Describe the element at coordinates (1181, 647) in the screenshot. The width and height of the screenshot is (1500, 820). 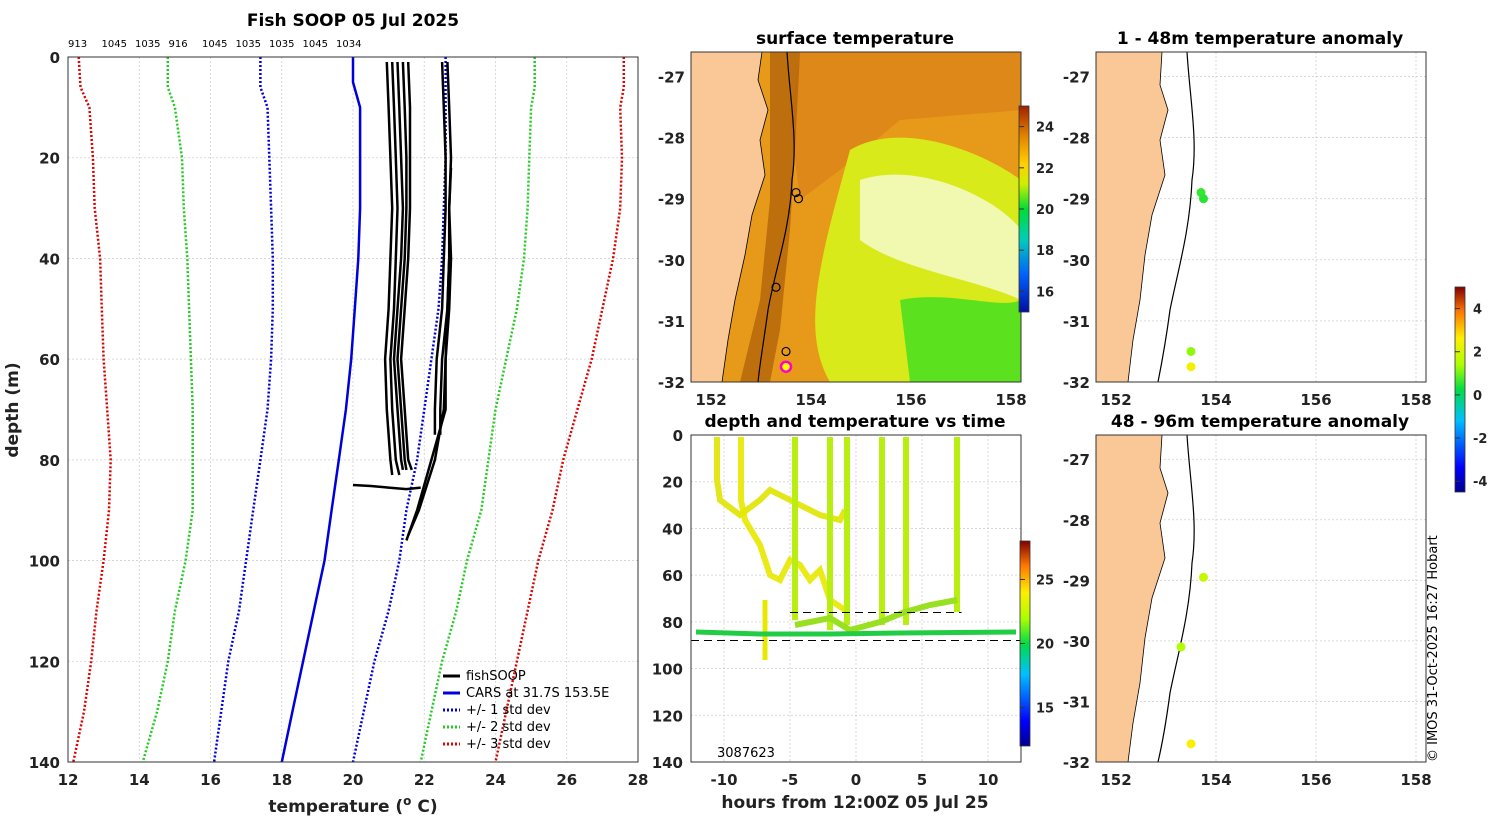
I see `anomaly-point` at that location.